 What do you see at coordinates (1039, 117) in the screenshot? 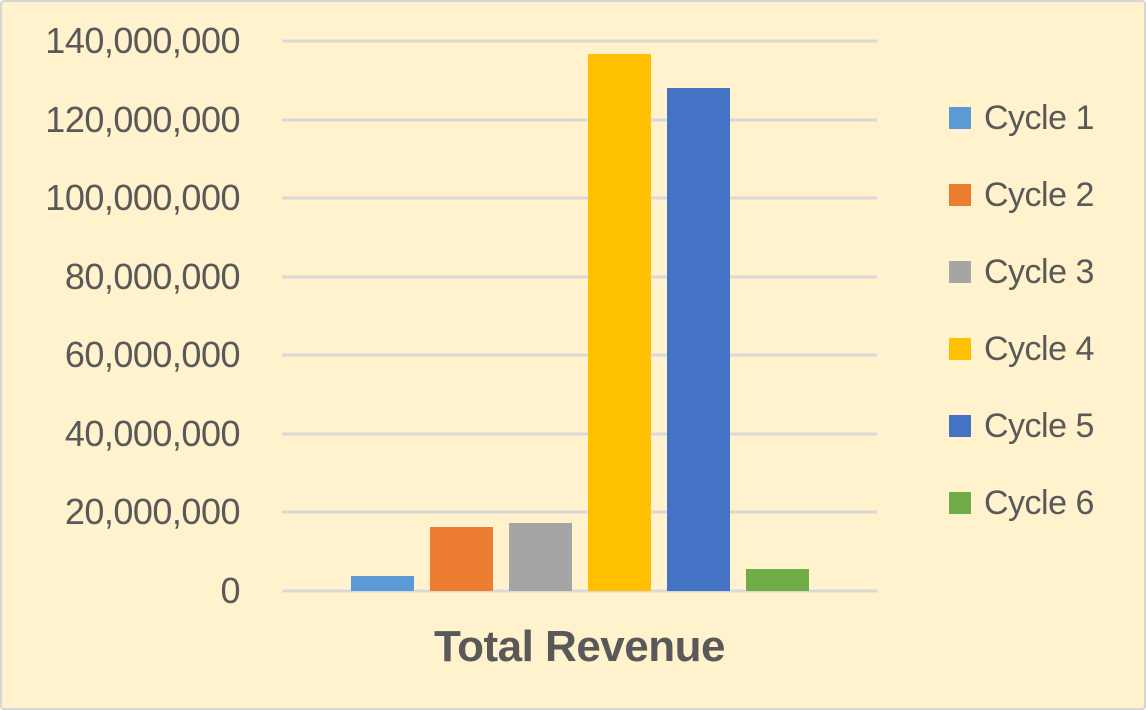
I see `legend-label: Cycle 1` at bounding box center [1039, 117].